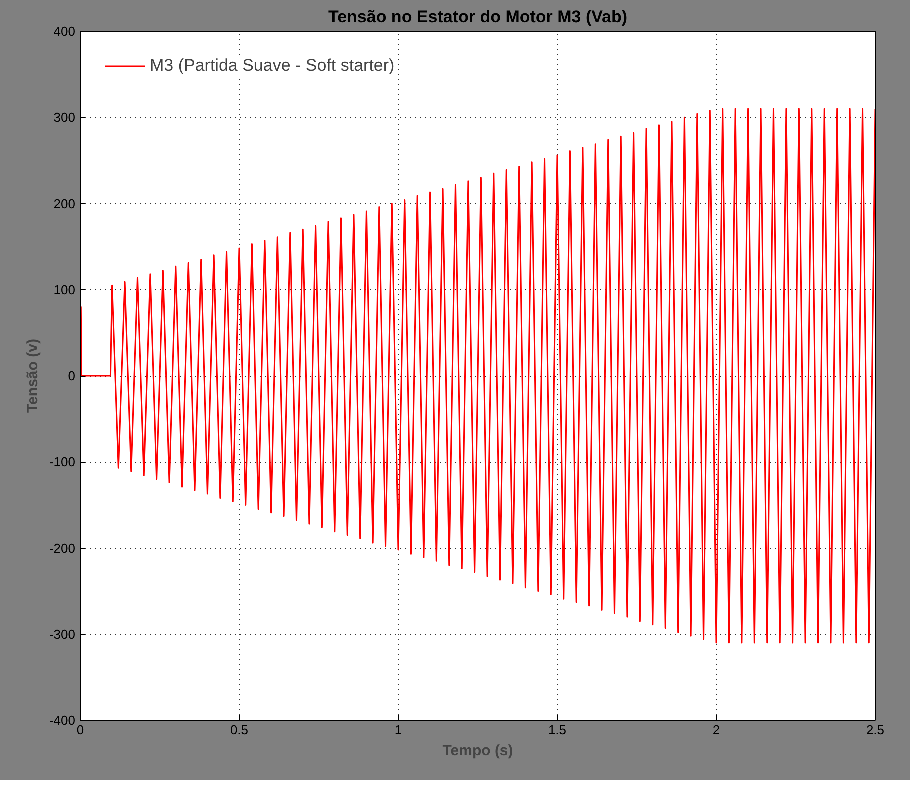 Image resolution: width=918 pixels, height=789 pixels. Describe the element at coordinates (716, 730) in the screenshot. I see `x-tick-label: 2` at that location.